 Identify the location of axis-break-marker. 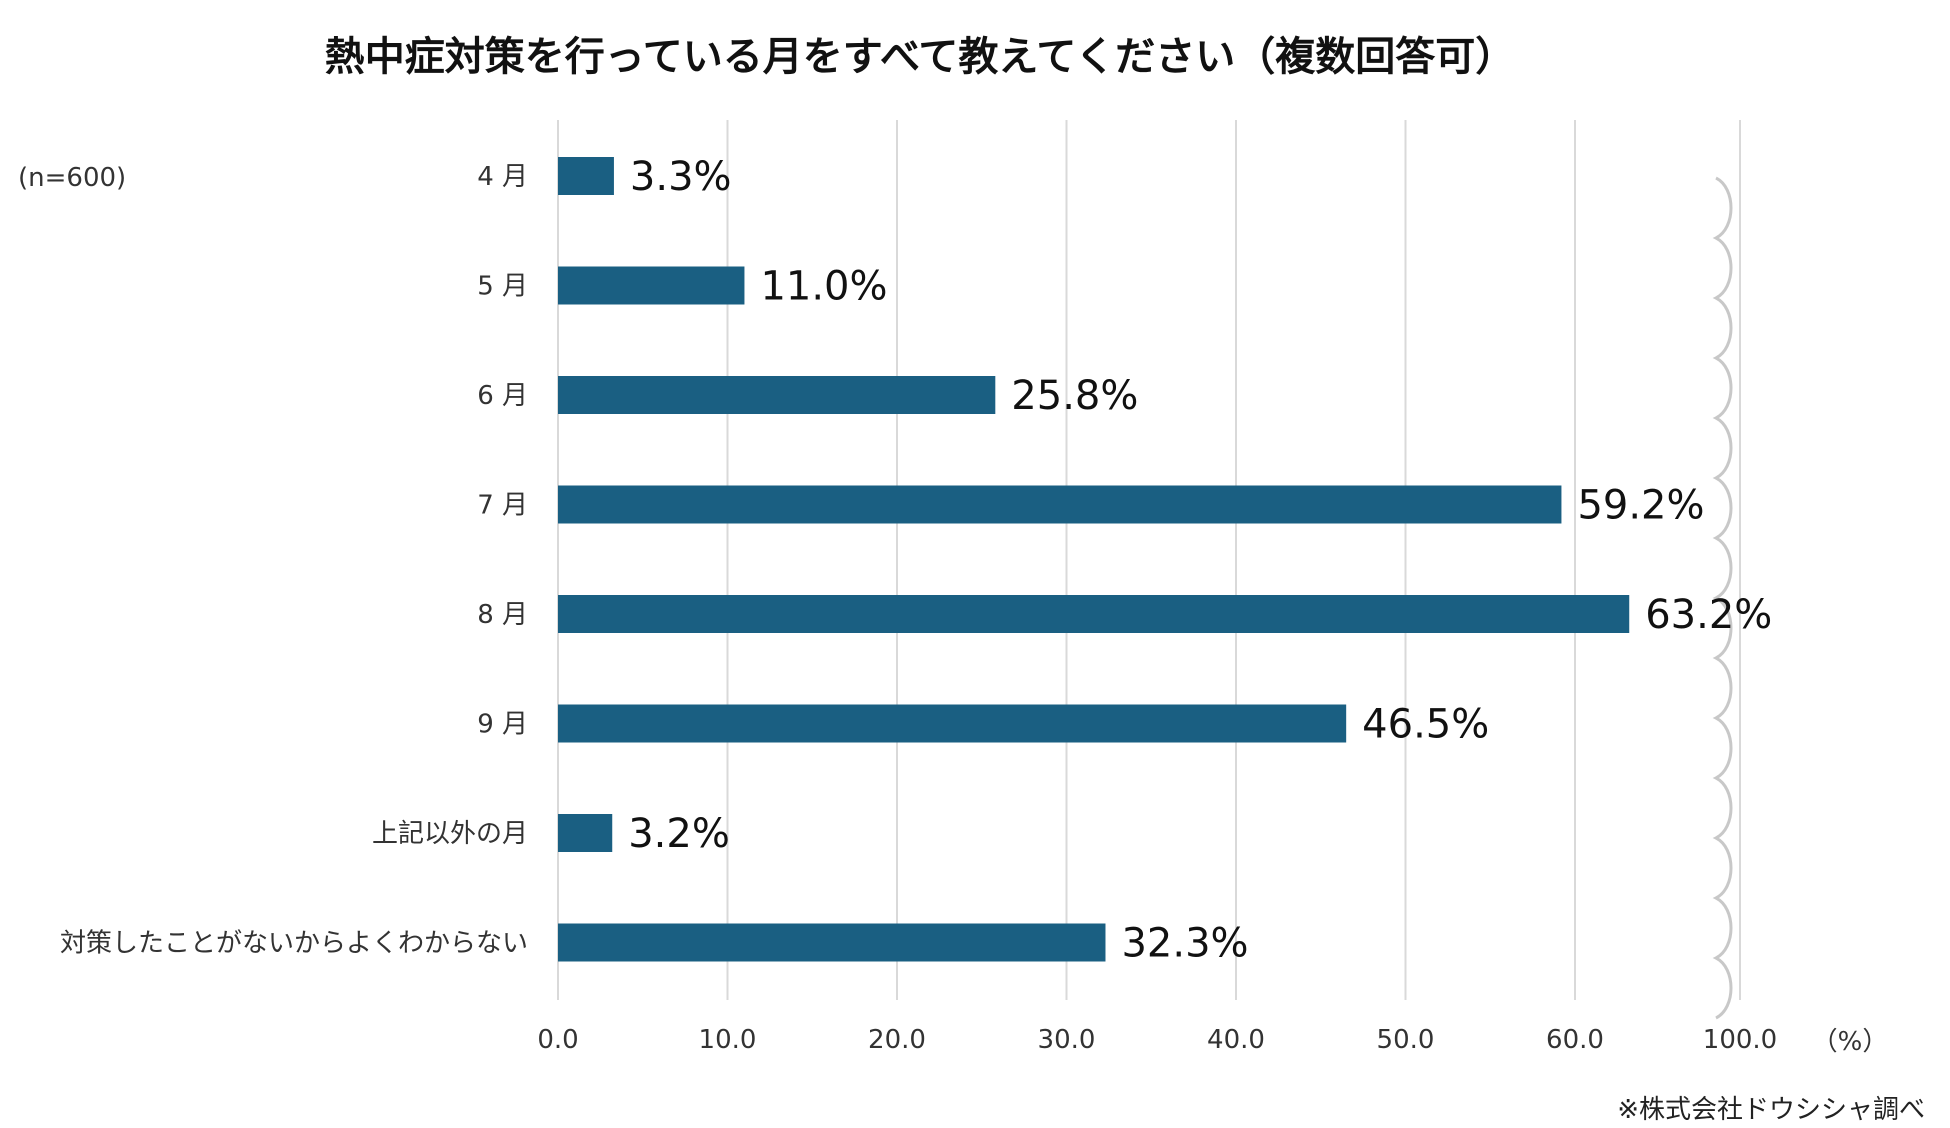
(1722, 598).